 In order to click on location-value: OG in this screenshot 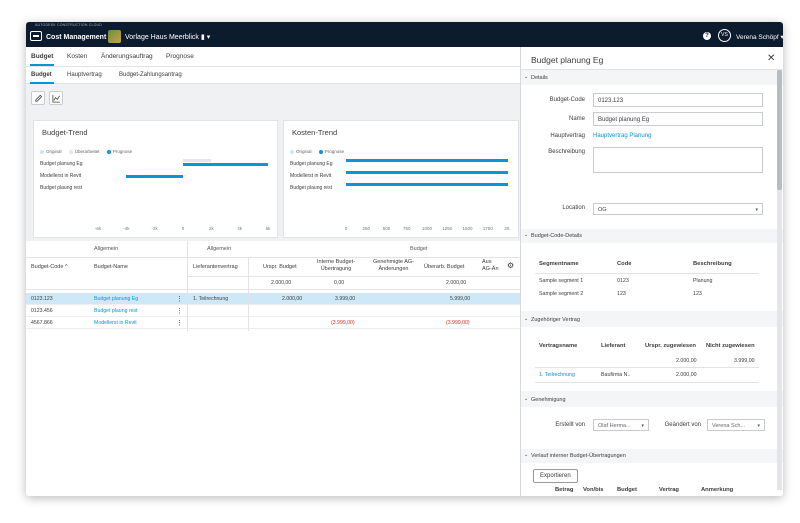, I will do `click(602, 210)`.